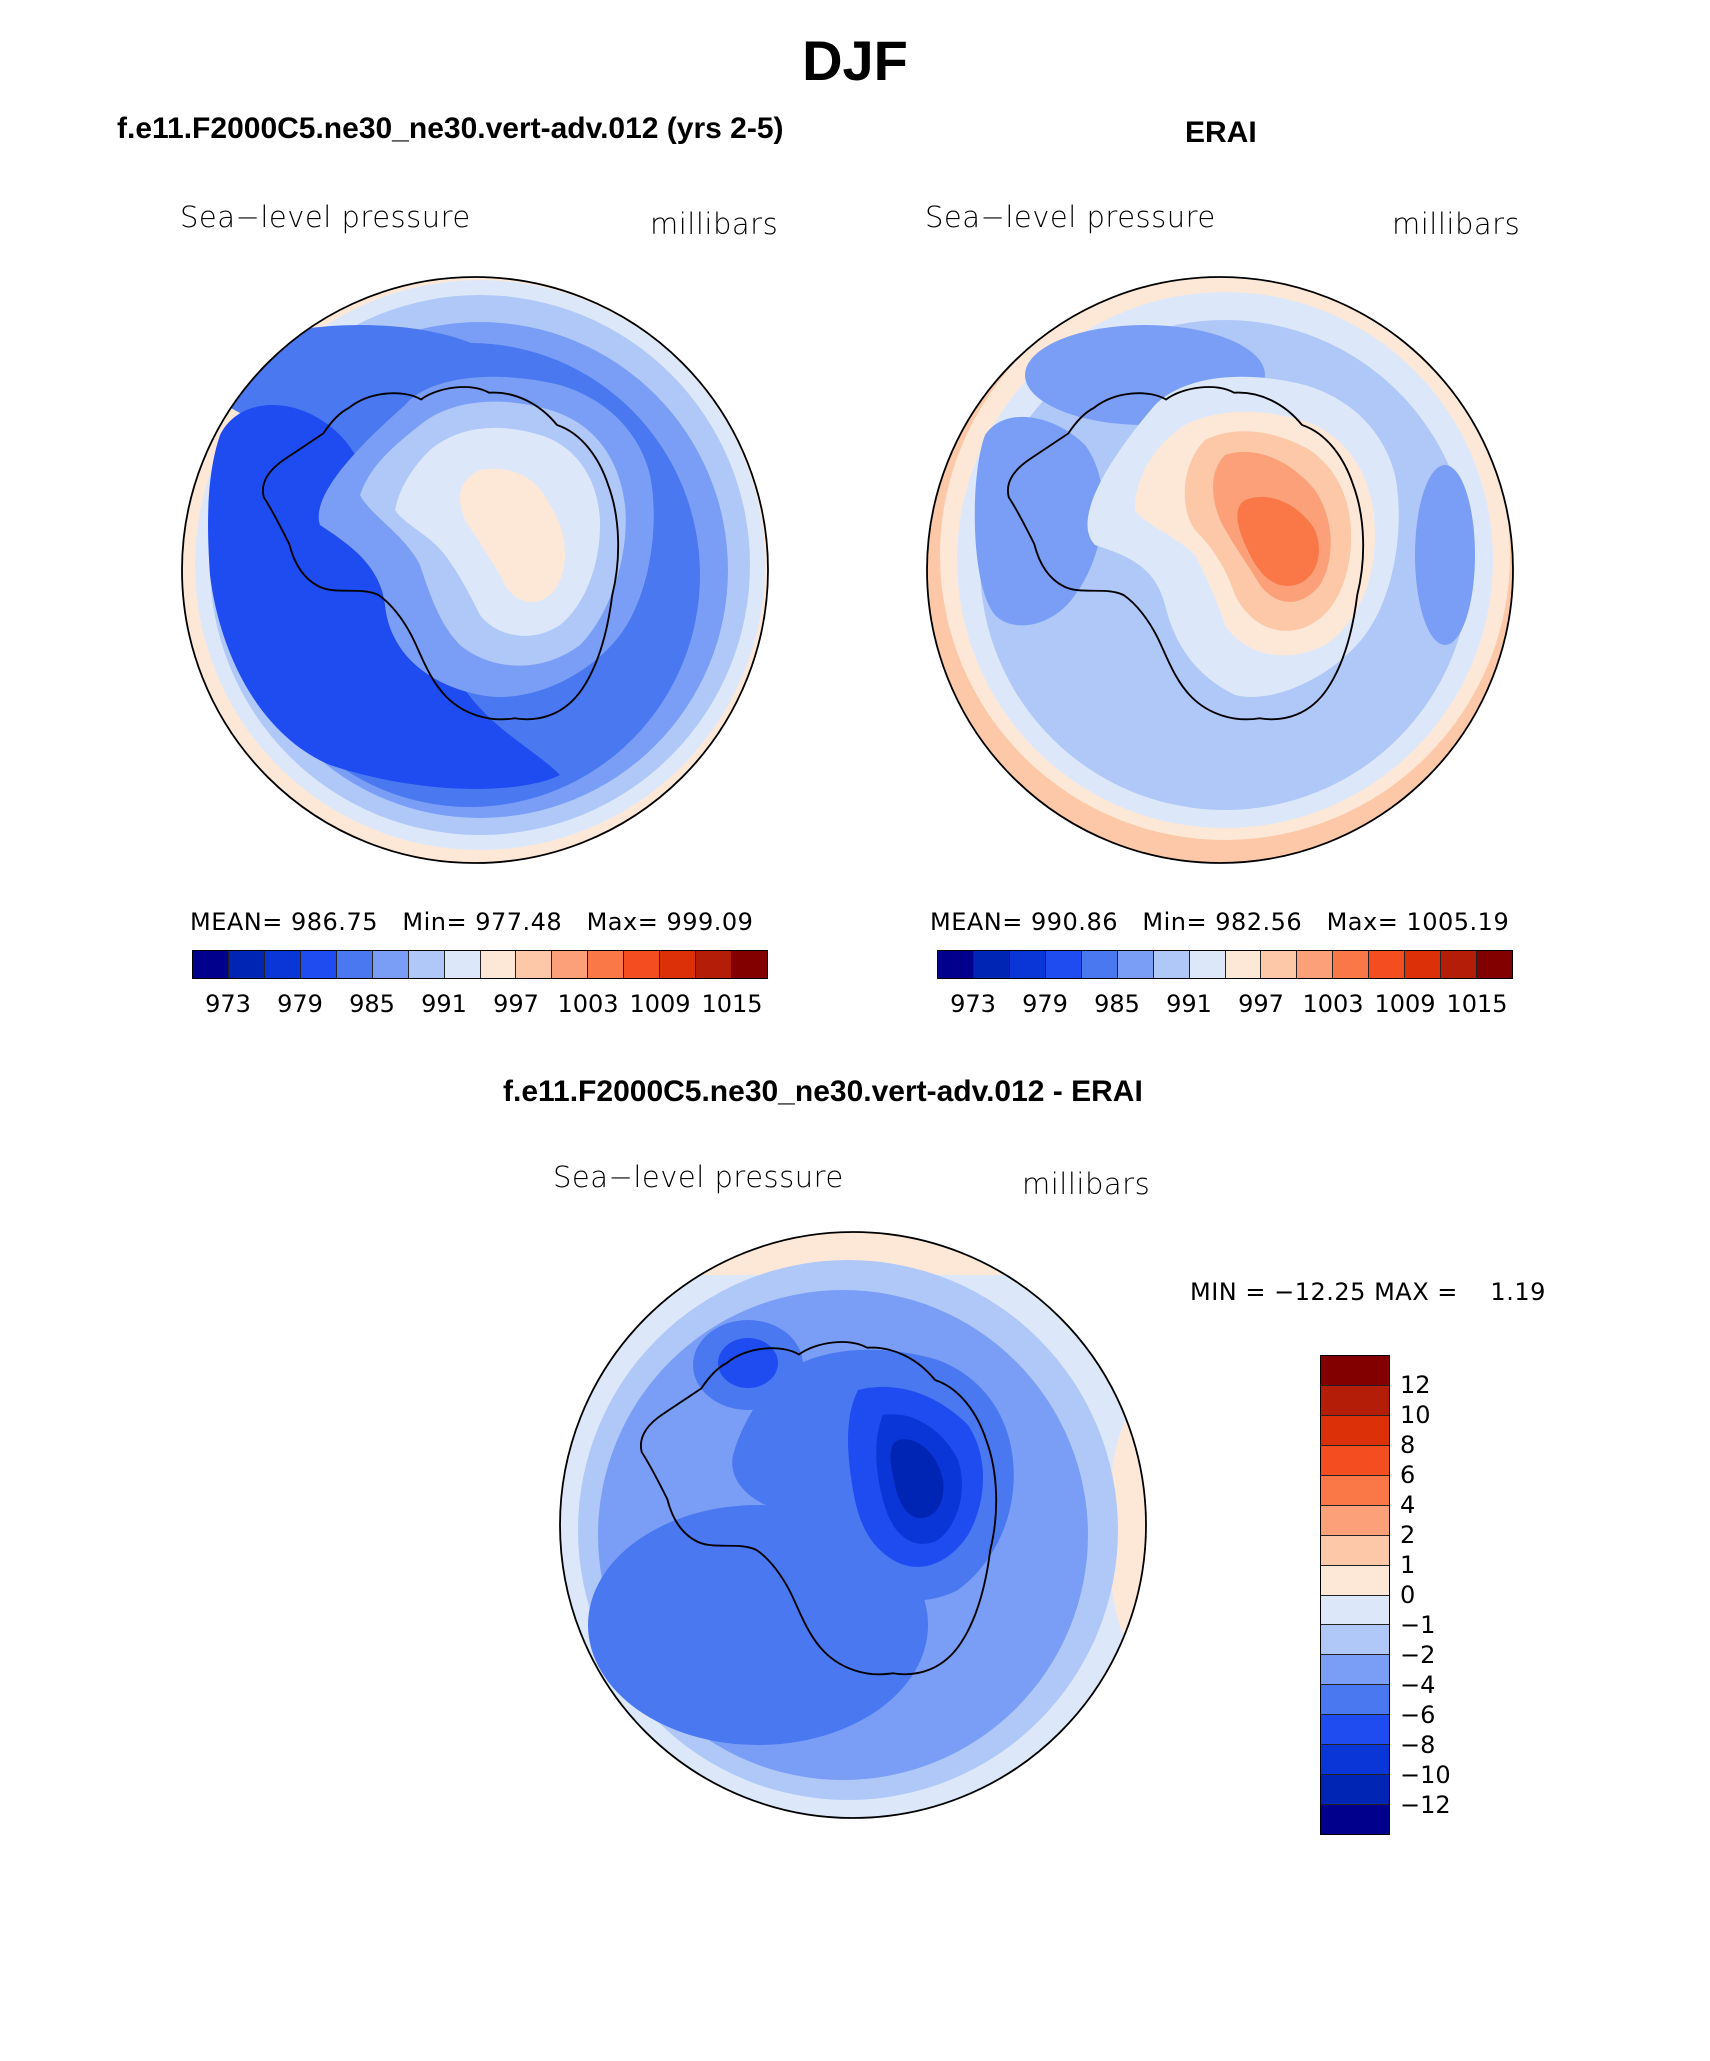  I want to click on erai-map-boundary, so click(1220, 570).